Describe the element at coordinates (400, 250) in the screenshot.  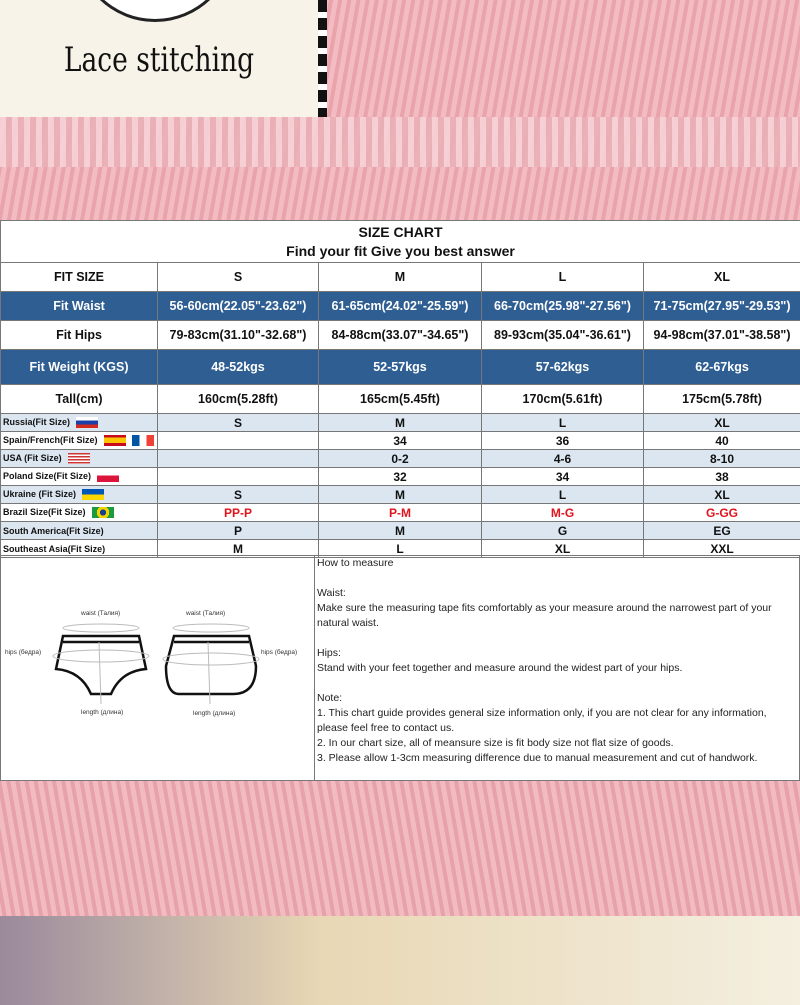
I see `subtitle: Find your fit Give you best answer` at that location.